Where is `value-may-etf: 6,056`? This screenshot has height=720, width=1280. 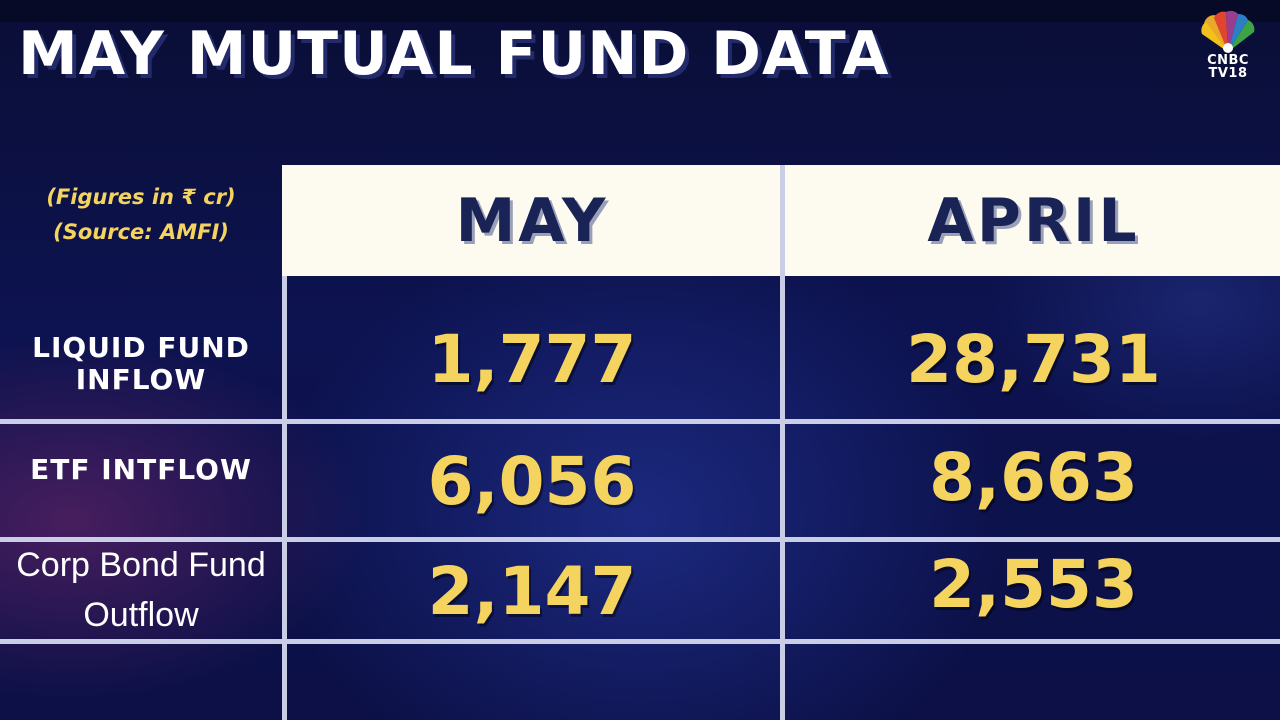 value-may-etf: 6,056 is located at coordinates (532, 481).